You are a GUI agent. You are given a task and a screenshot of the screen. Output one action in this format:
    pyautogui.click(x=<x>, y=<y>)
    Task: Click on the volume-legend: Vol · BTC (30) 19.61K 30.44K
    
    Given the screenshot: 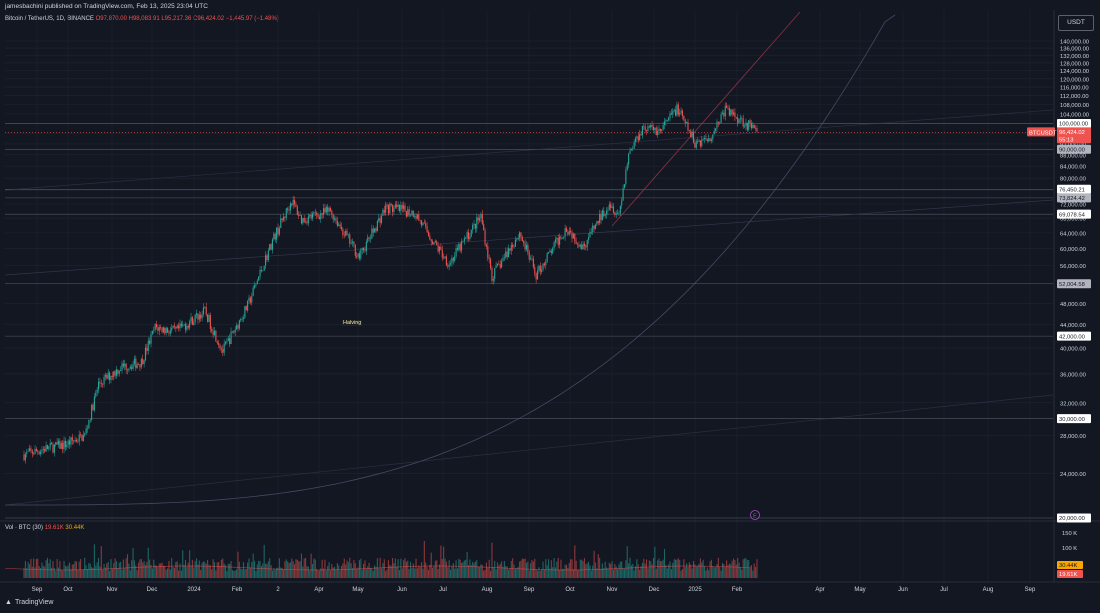 What is the action you would take?
    pyautogui.click(x=44, y=528)
    